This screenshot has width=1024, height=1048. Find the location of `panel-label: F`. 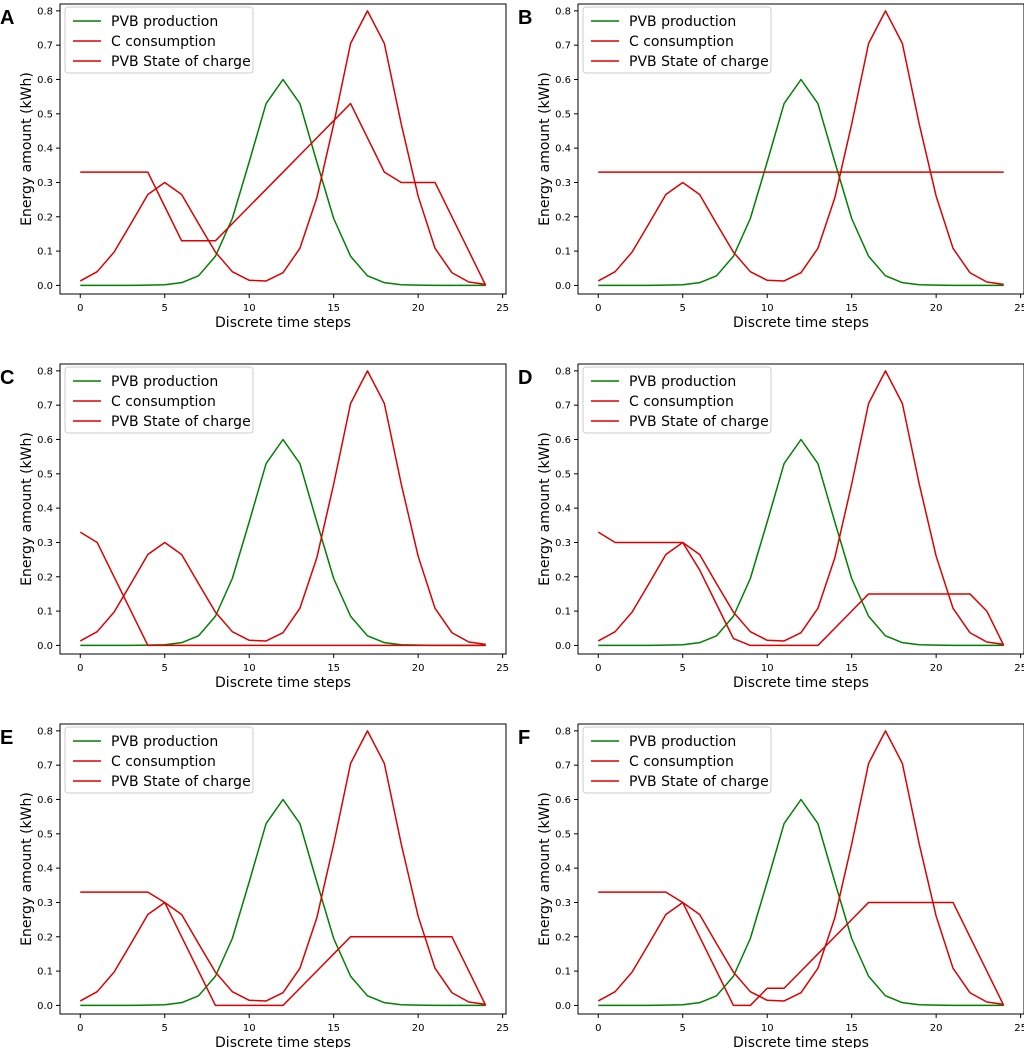

panel-label: F is located at coordinates (524, 738).